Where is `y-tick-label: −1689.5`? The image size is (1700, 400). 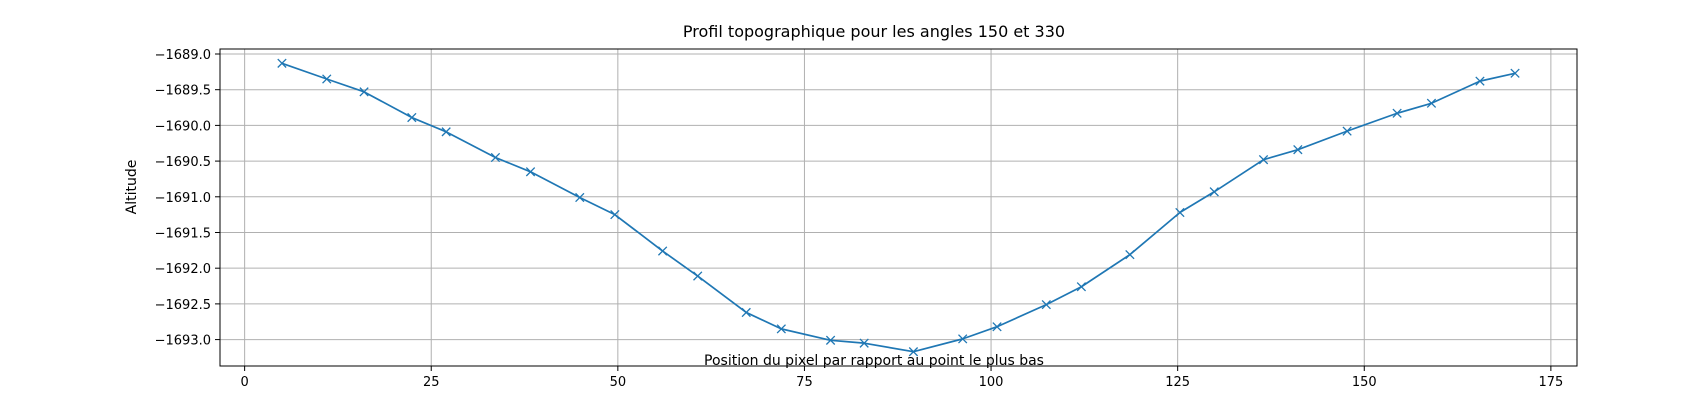
y-tick-label: −1689.5 is located at coordinates (183, 91).